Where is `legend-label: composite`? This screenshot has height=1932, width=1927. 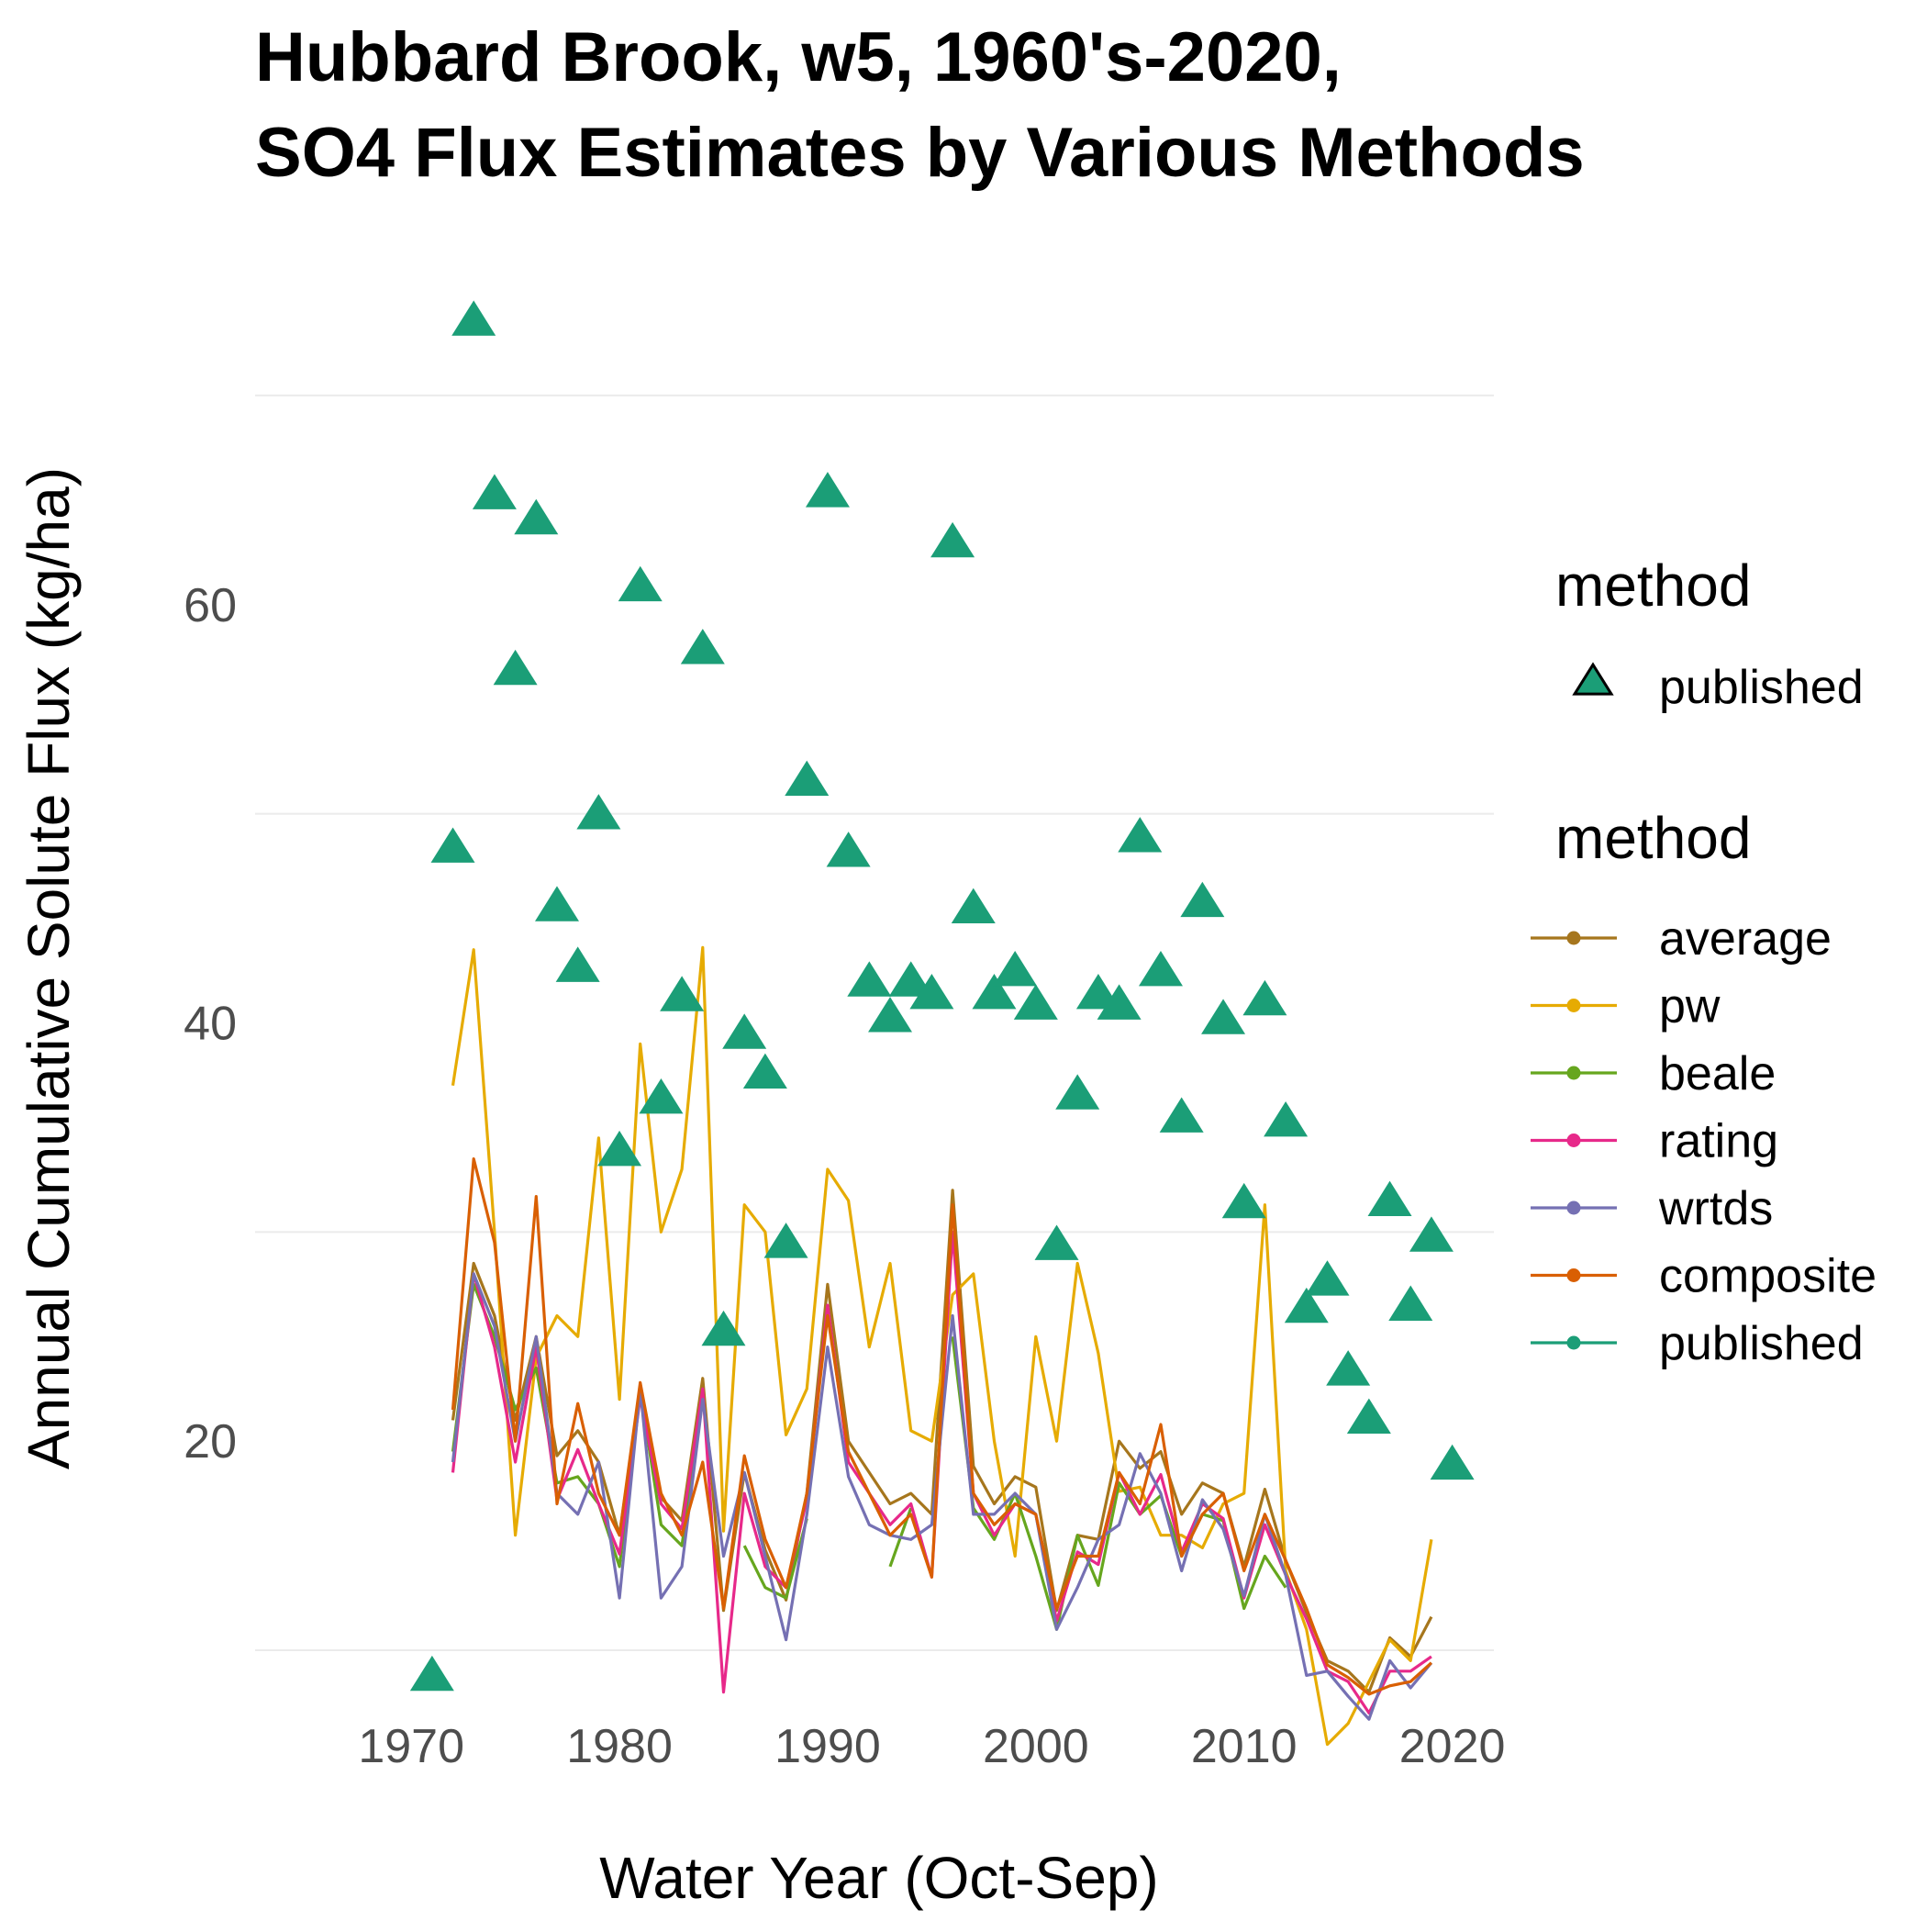
legend-label: composite is located at coordinates (1768, 1276).